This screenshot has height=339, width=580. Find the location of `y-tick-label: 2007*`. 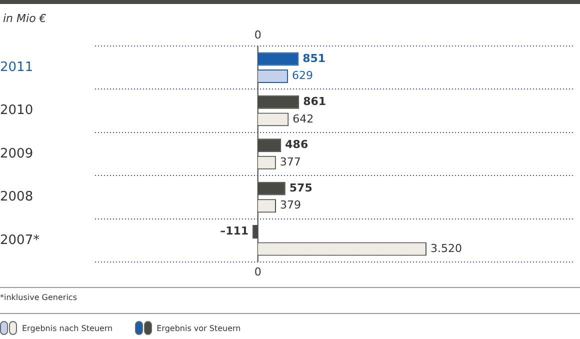

y-tick-label: 2007* is located at coordinates (20, 240).